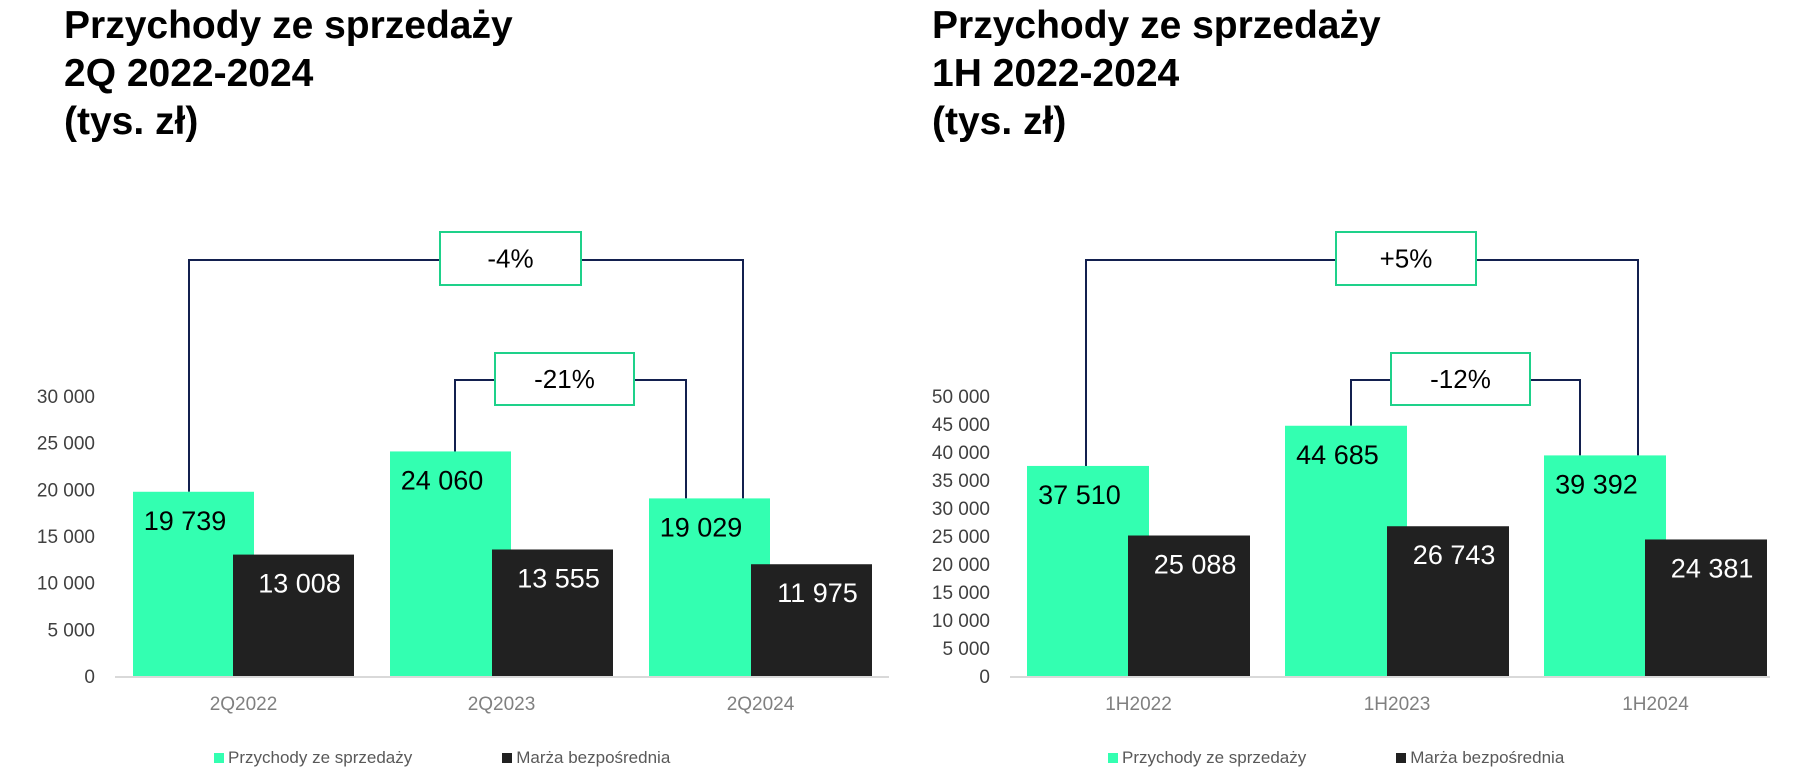 The height and width of the screenshot is (780, 1802). I want to click on x-category-label: 1H2022, so click(1138, 704).